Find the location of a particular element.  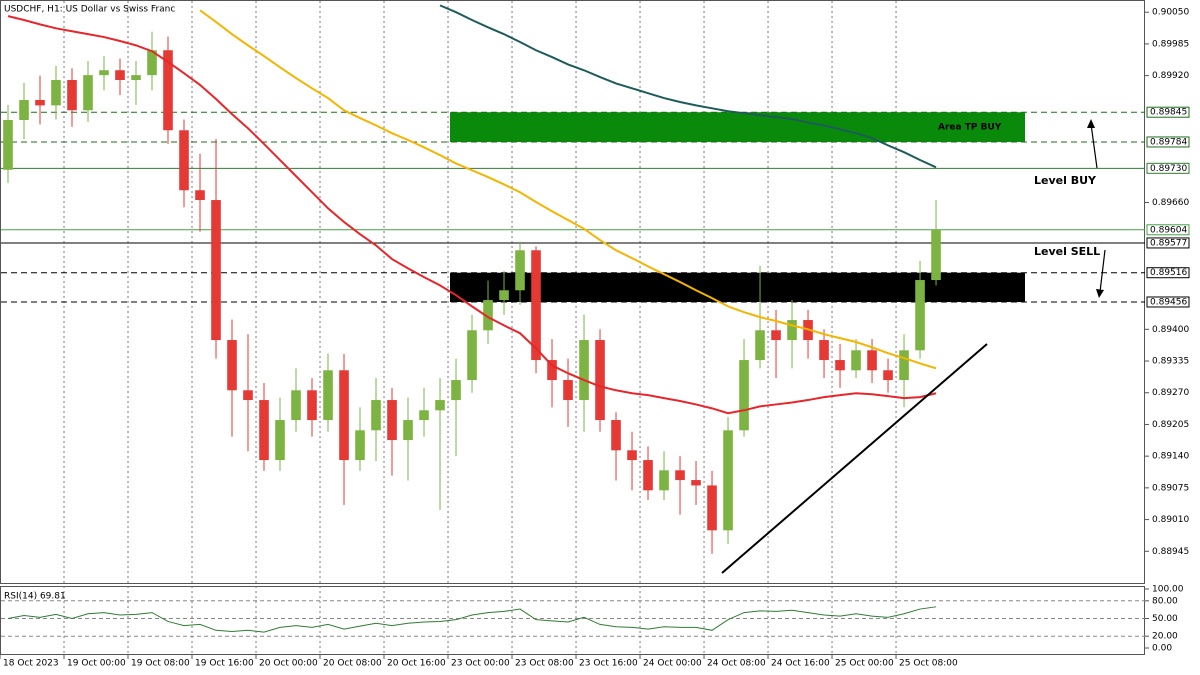

annotation: Level SELL is located at coordinates (1067, 251).